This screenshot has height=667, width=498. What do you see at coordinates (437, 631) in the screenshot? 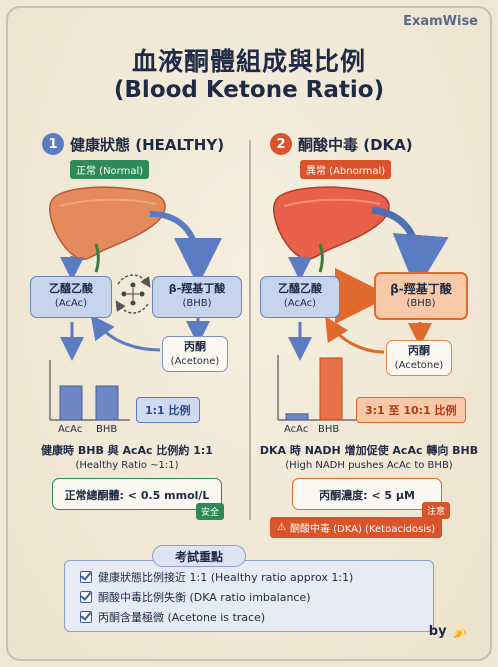
I see `byline-text: by` at bounding box center [437, 631].